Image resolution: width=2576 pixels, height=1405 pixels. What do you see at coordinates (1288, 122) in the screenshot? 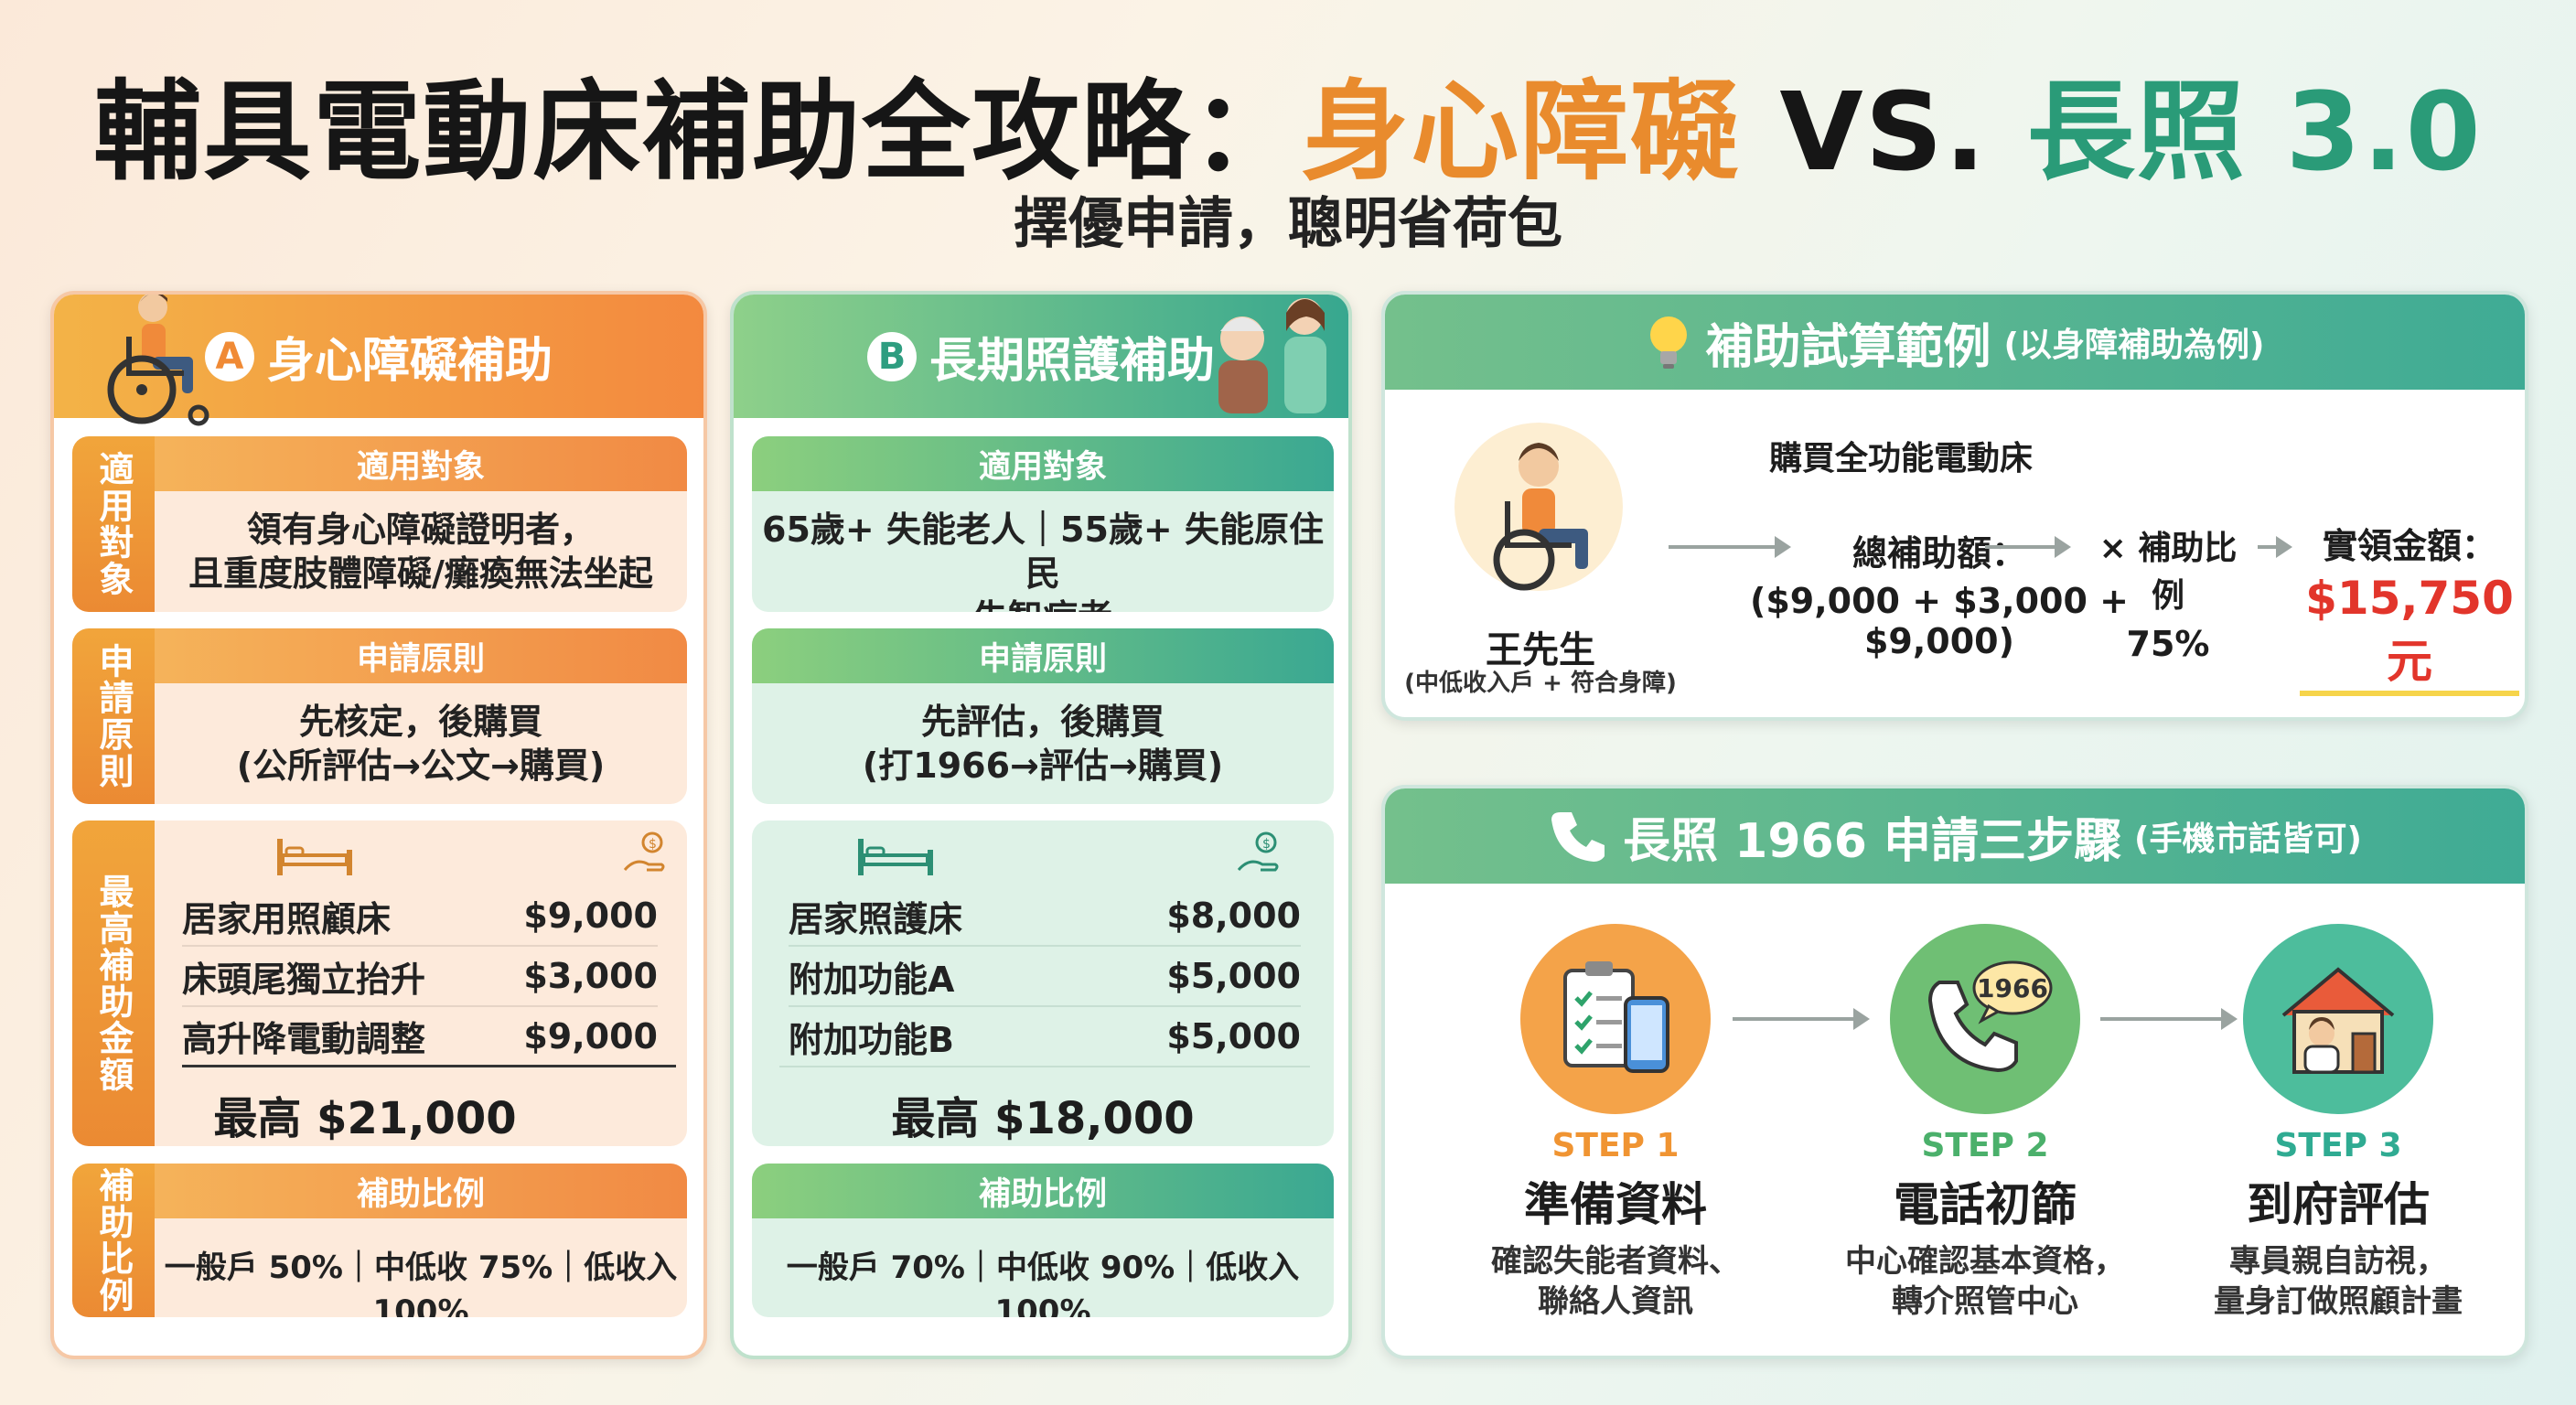
I see `page-title: 輔具電動床補助全攻略：身心障礙 VS. 長照 3.0` at bounding box center [1288, 122].